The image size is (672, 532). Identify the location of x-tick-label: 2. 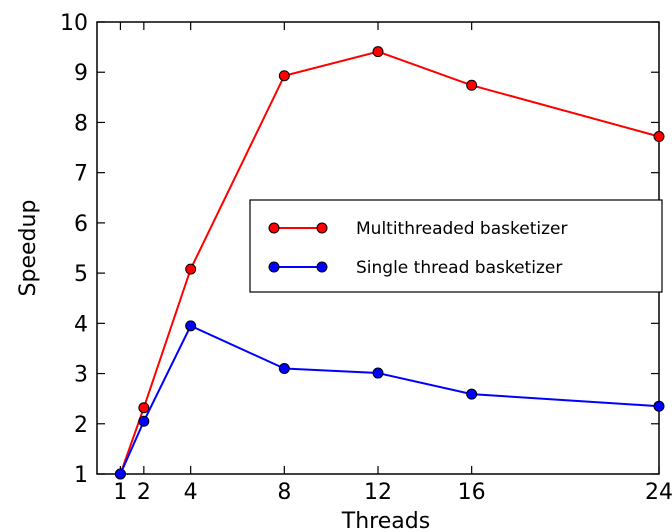
(144, 492).